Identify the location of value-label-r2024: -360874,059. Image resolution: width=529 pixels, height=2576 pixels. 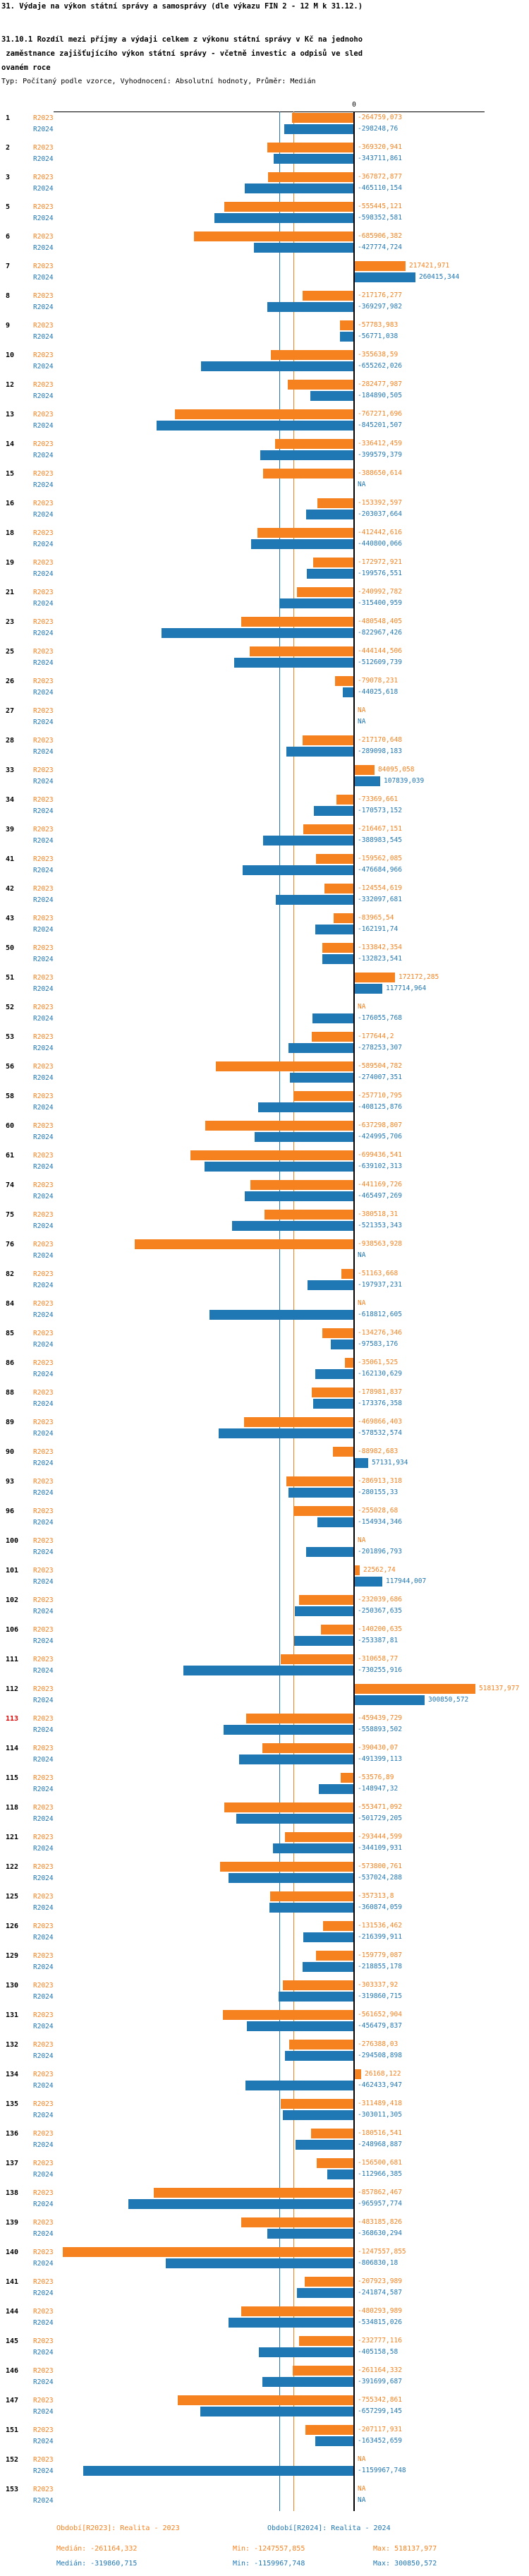
(380, 1907).